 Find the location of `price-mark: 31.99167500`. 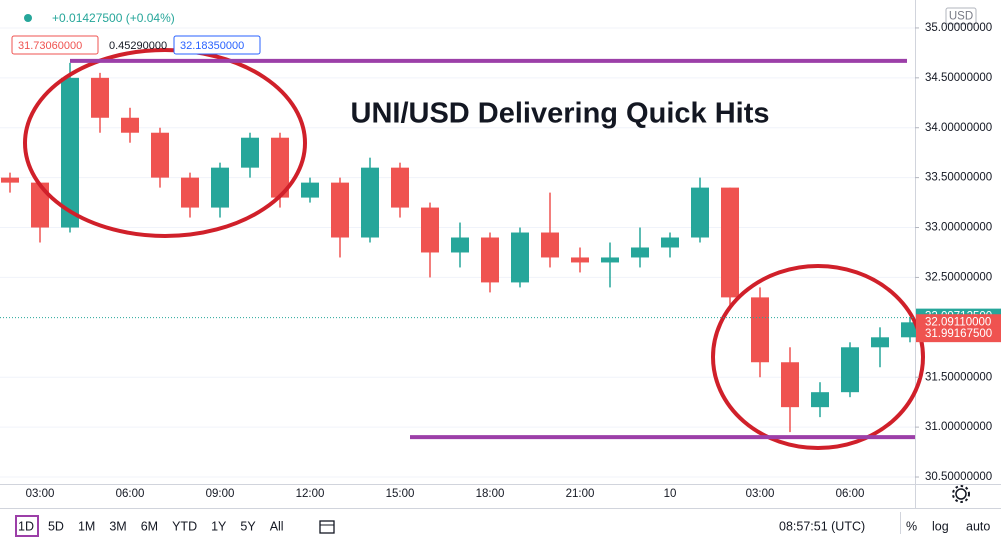

price-mark: 31.99167500 is located at coordinates (958, 334).